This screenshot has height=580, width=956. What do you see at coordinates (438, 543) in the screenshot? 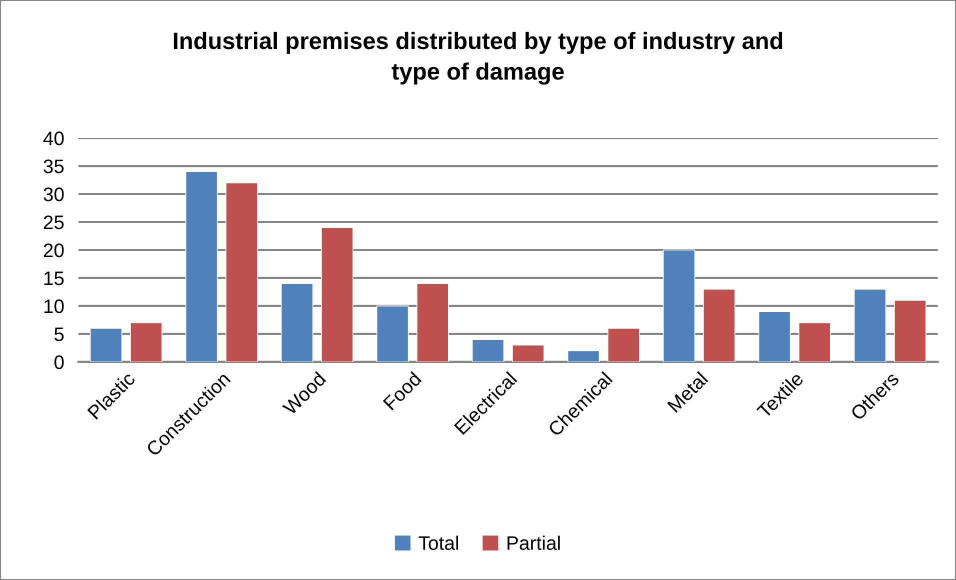
I see `legend-label: Total` at bounding box center [438, 543].